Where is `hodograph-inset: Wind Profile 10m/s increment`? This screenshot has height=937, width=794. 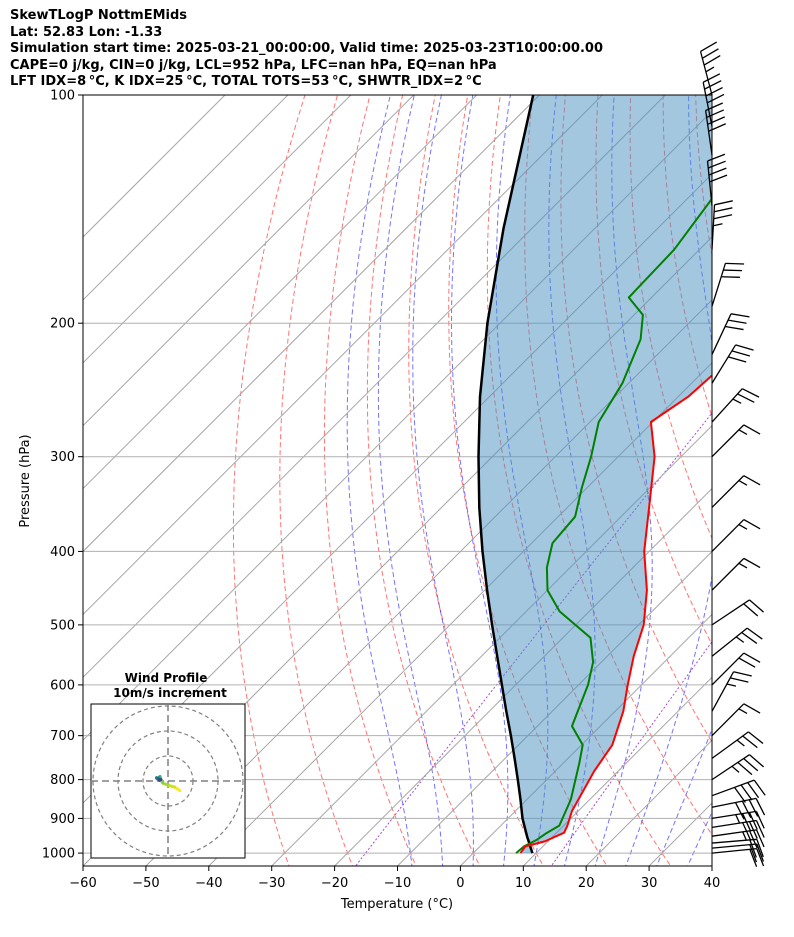
hodograph-inset: Wind Profile 10m/s increment is located at coordinates (168, 765).